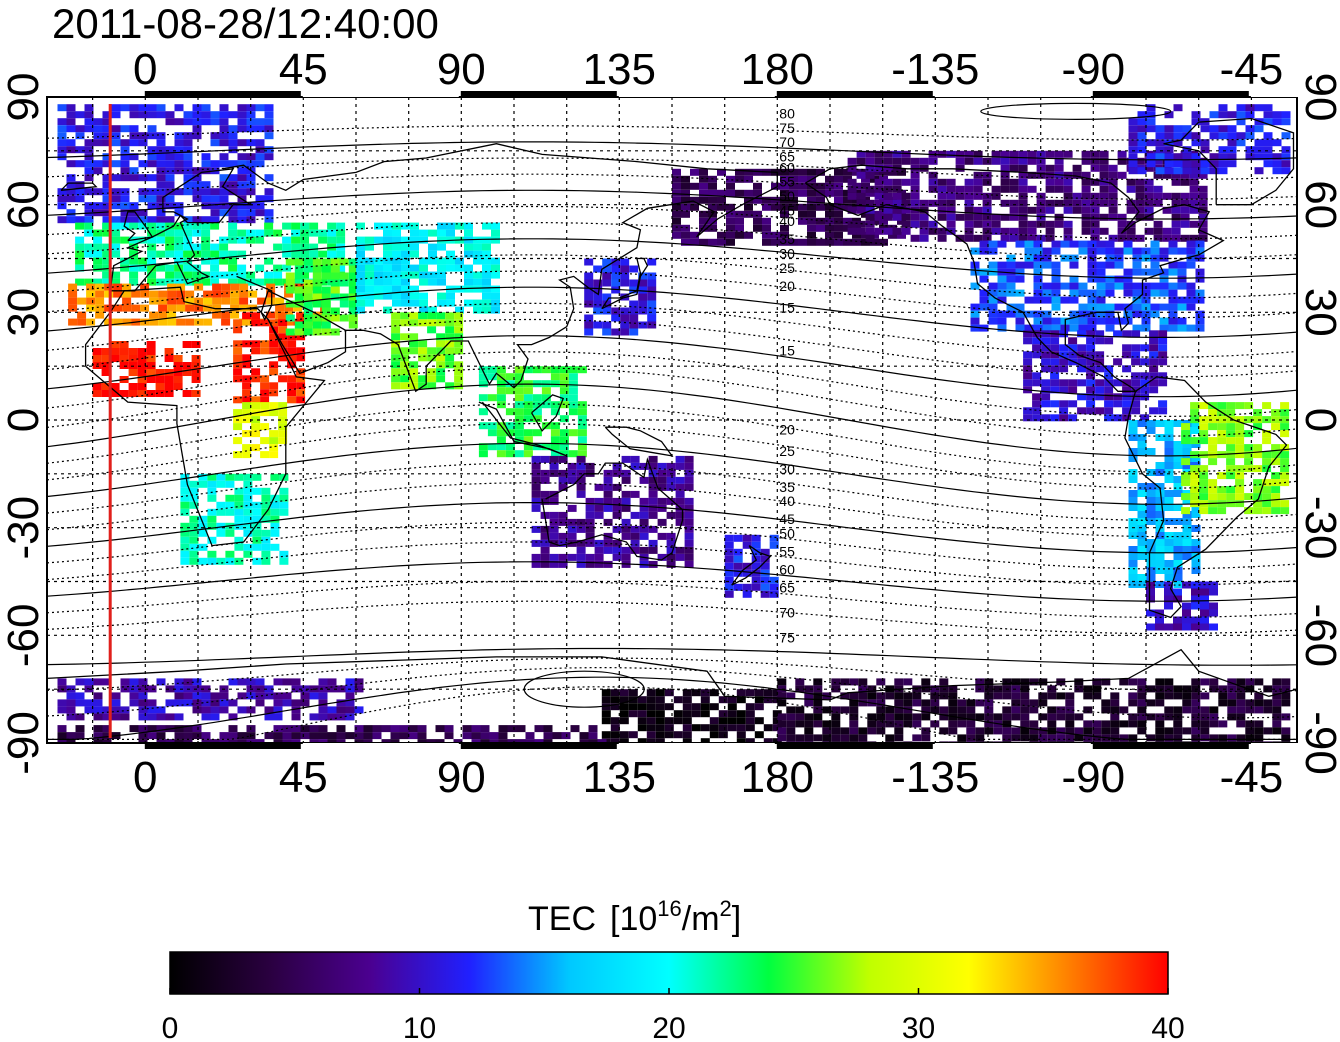  Describe the element at coordinates (668, 1027) in the screenshot. I see `colorbar-tick-label: 20` at that location.